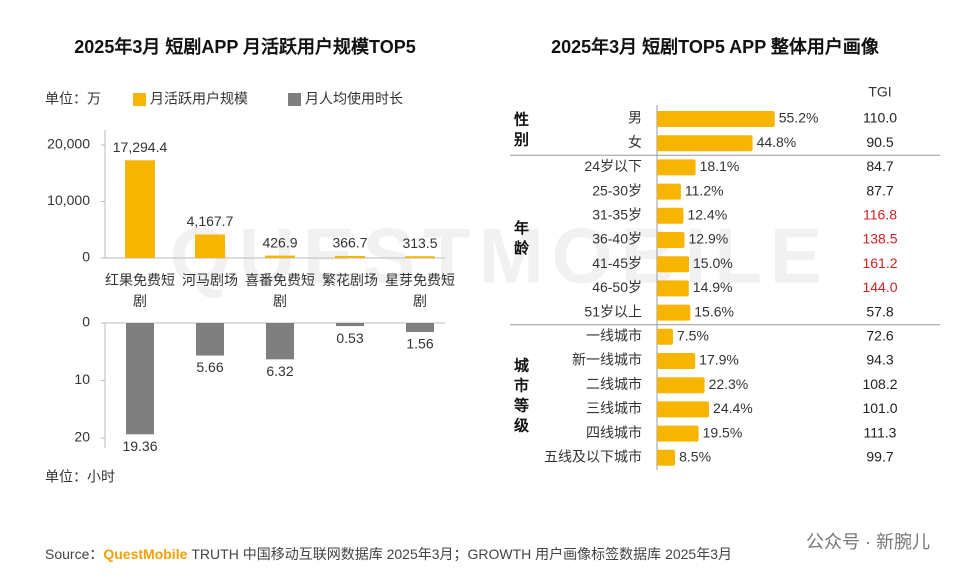 This screenshot has height=580, width=960. What do you see at coordinates (139, 446) in the screenshot?
I see `value-label: 19.36` at bounding box center [139, 446].